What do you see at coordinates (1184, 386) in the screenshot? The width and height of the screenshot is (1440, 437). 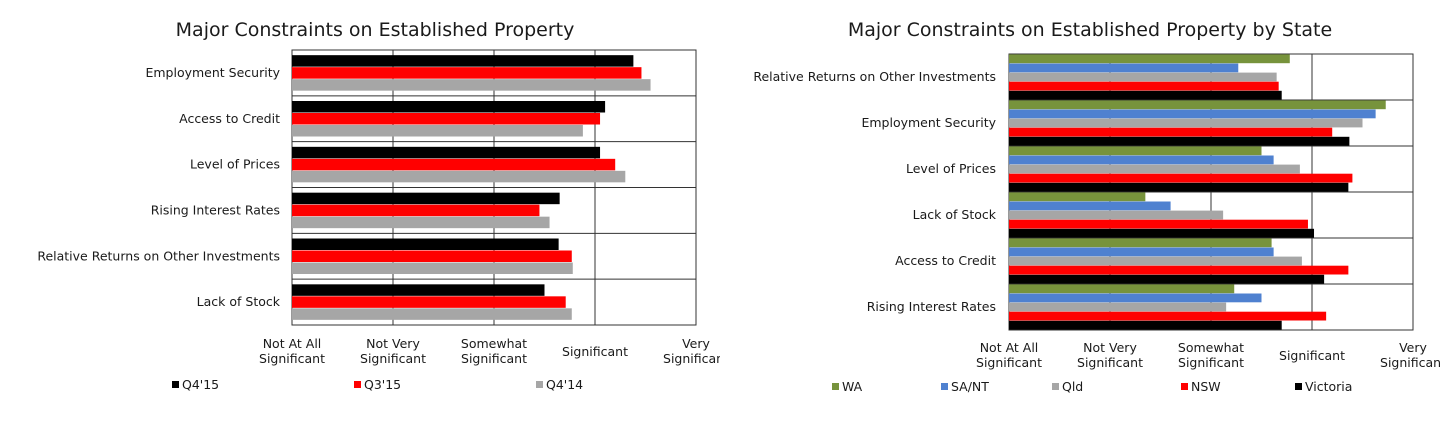 I see `legend-swatch-nsw` at bounding box center [1184, 386].